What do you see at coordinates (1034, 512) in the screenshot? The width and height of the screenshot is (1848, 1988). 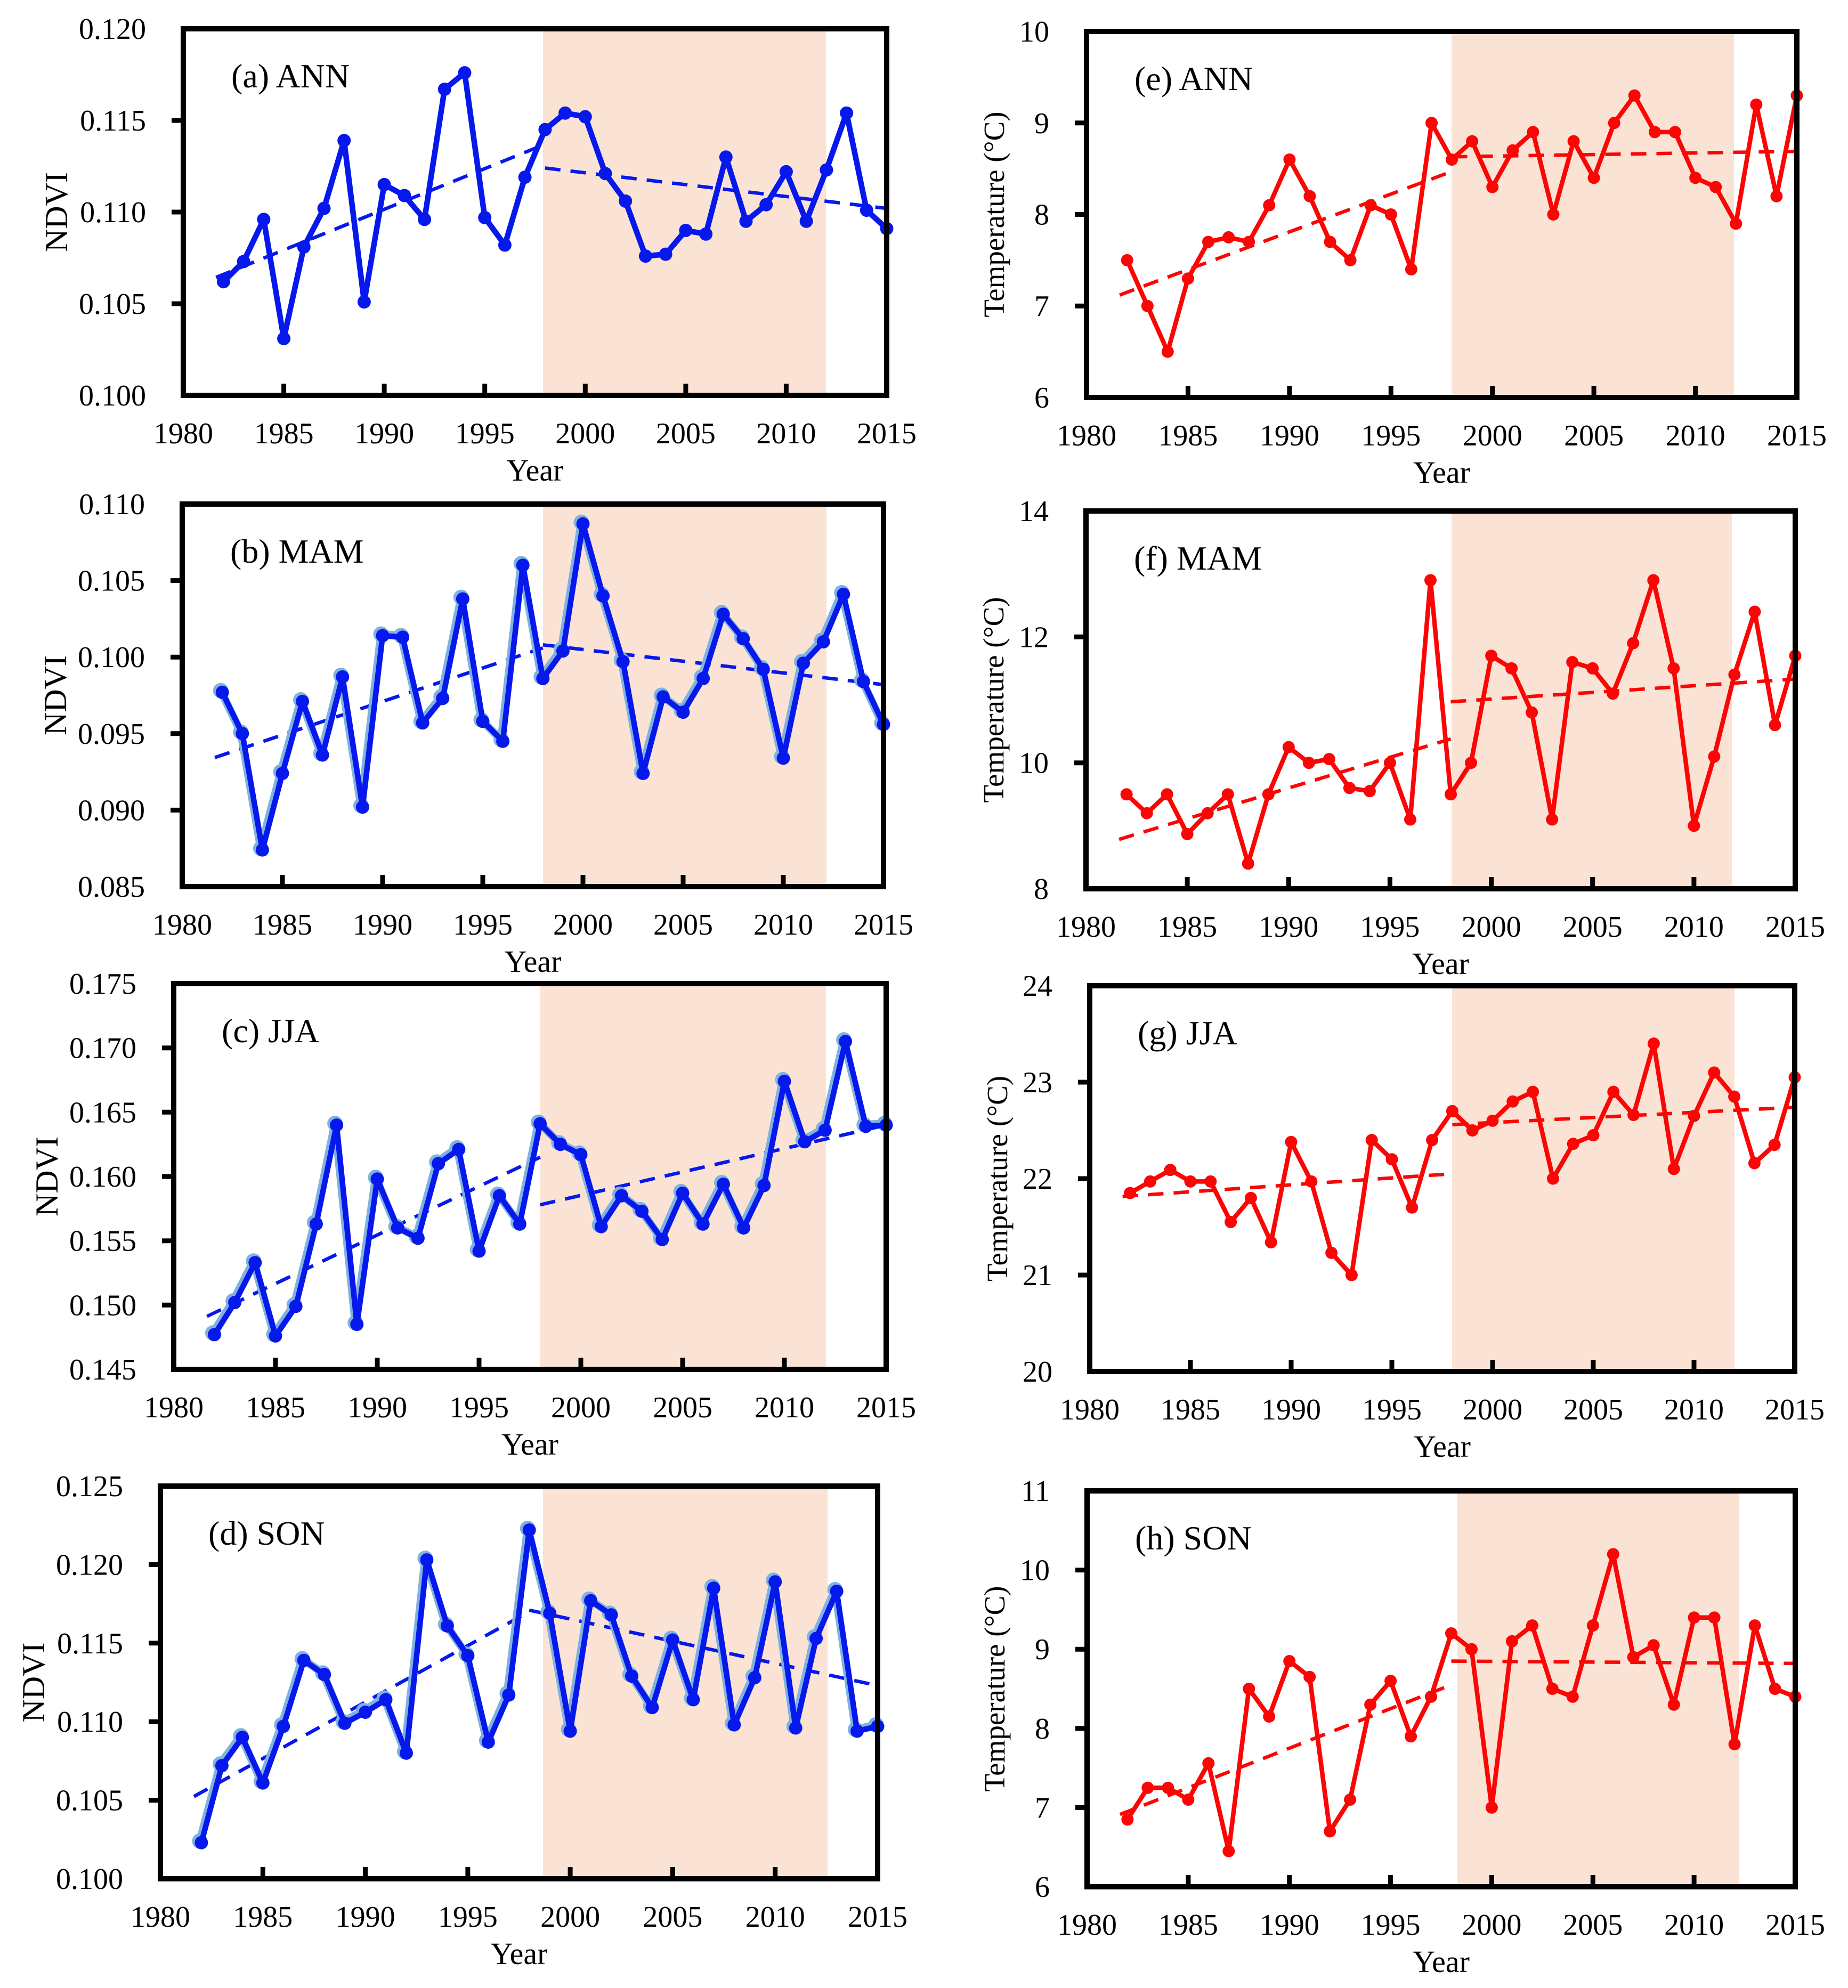 I see `svg-text: 14` at bounding box center [1034, 512].